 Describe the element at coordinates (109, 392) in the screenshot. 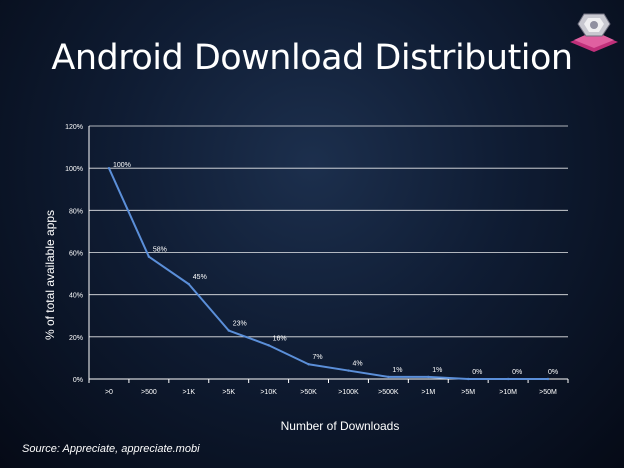

I see `x-tick-label: >0` at that location.